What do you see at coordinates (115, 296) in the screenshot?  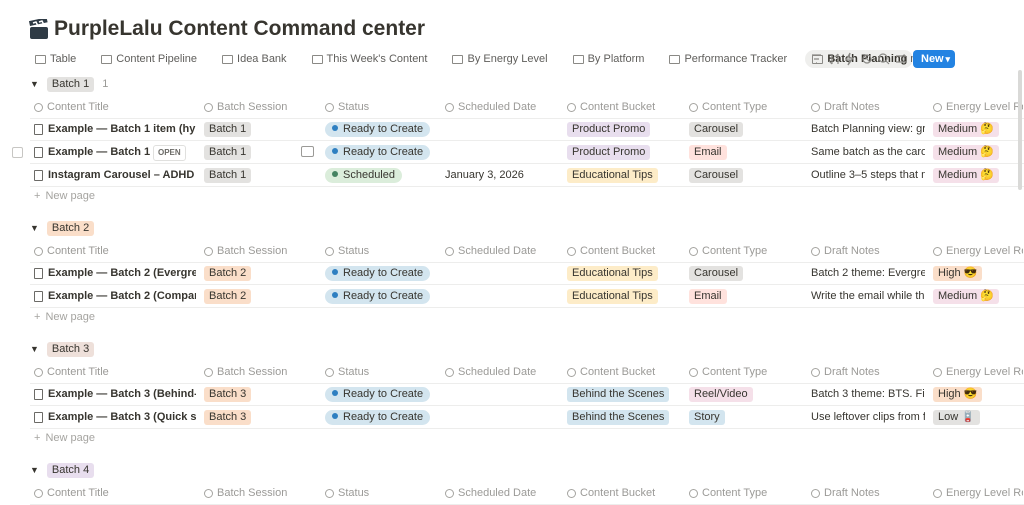 I see `table-cell: Example — Batch 2 (Companion email t` at bounding box center [115, 296].